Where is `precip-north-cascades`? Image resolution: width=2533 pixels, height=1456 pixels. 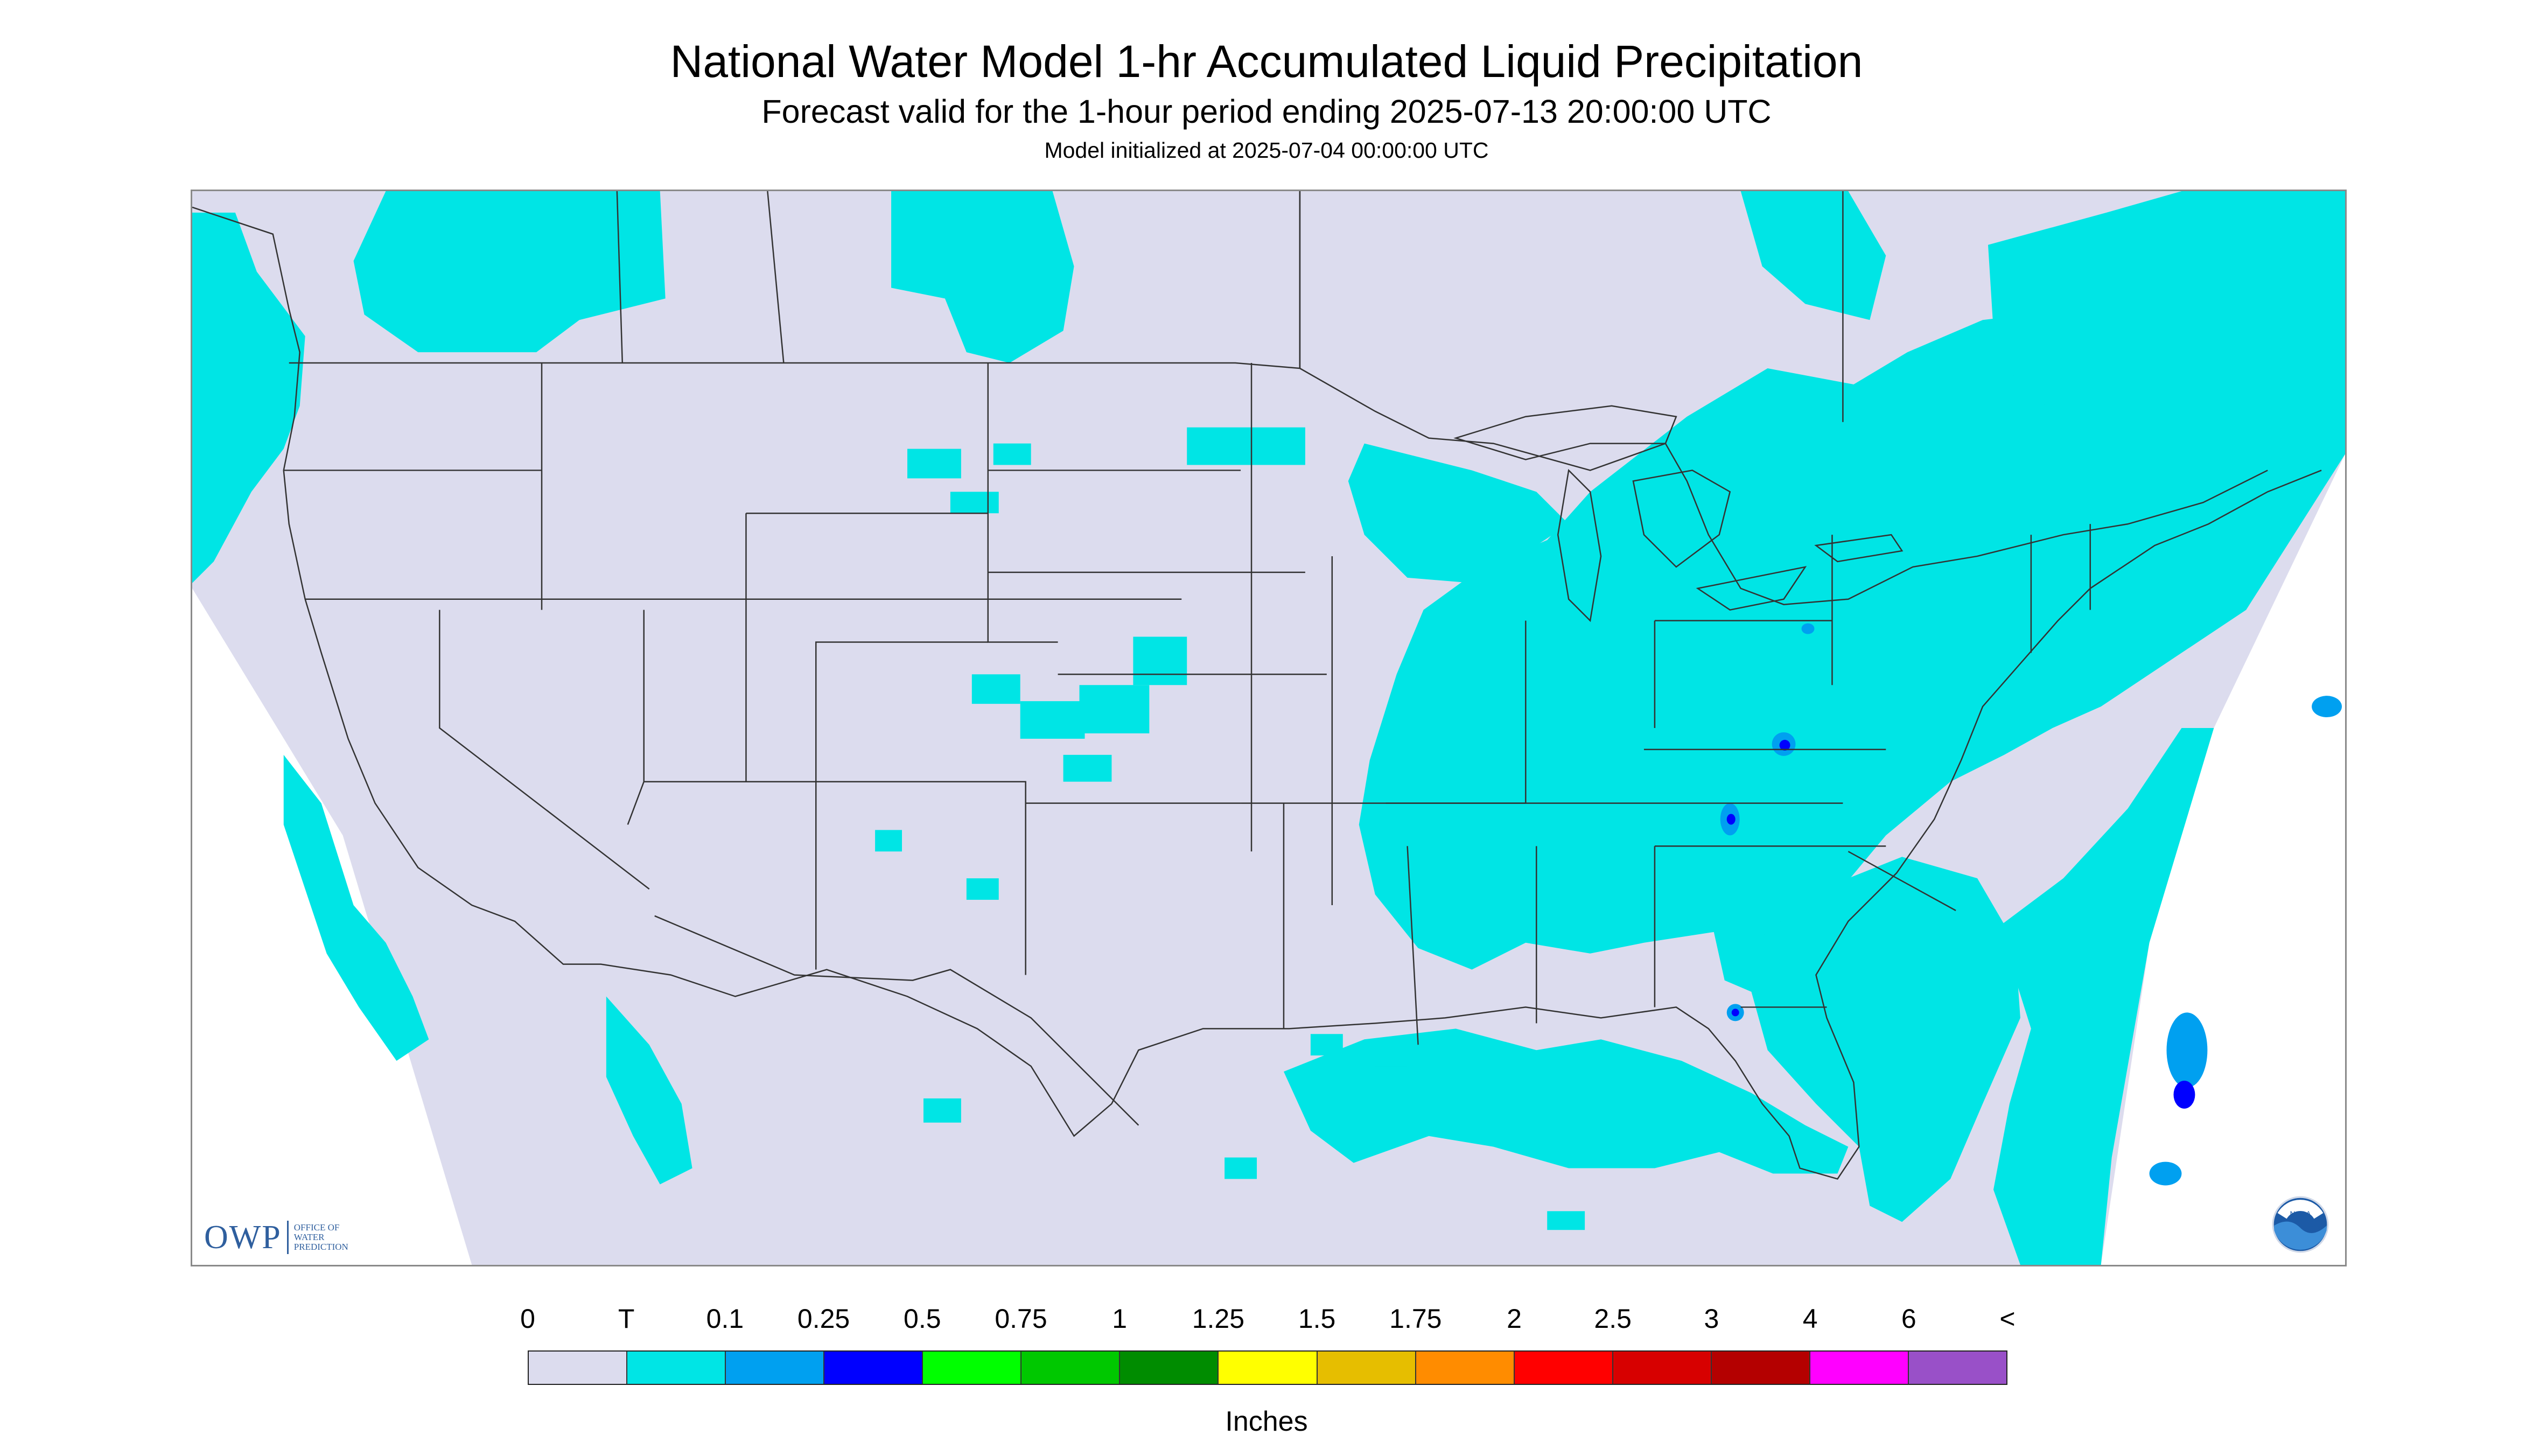
precip-north-cascades is located at coordinates (510, 272).